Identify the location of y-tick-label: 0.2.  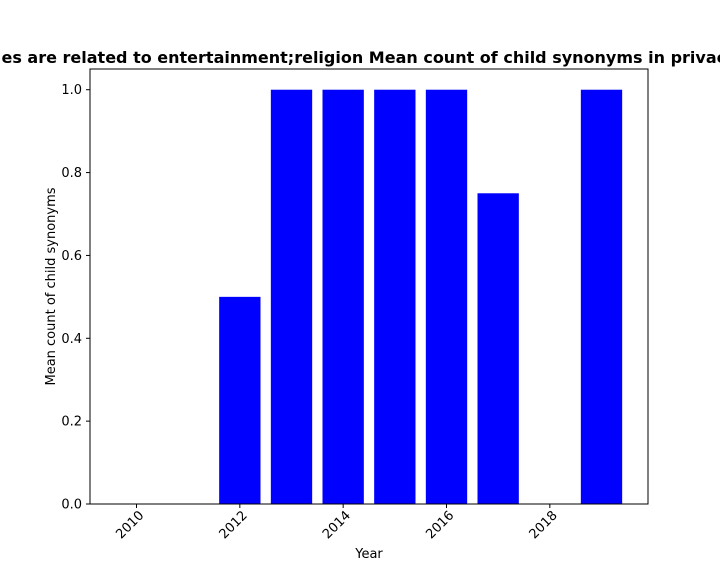
(71, 422).